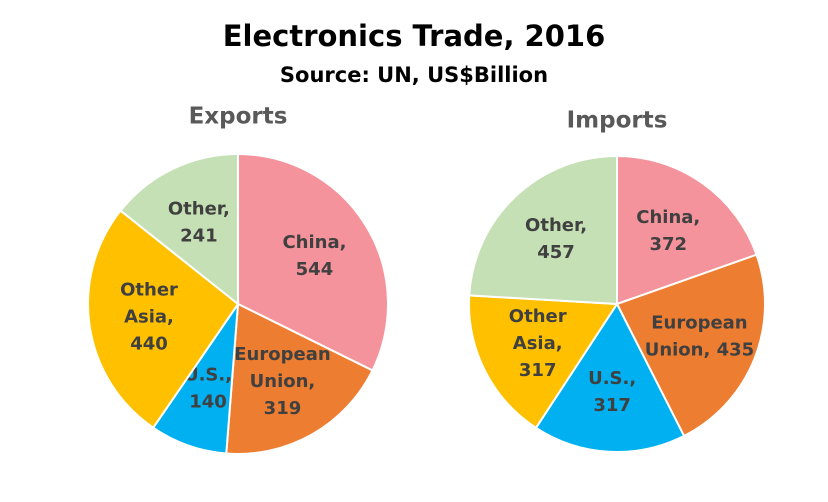 Image resolution: width=828 pixels, height=502 pixels. What do you see at coordinates (556, 252) in the screenshot?
I see `slice-label: 457` at bounding box center [556, 252].